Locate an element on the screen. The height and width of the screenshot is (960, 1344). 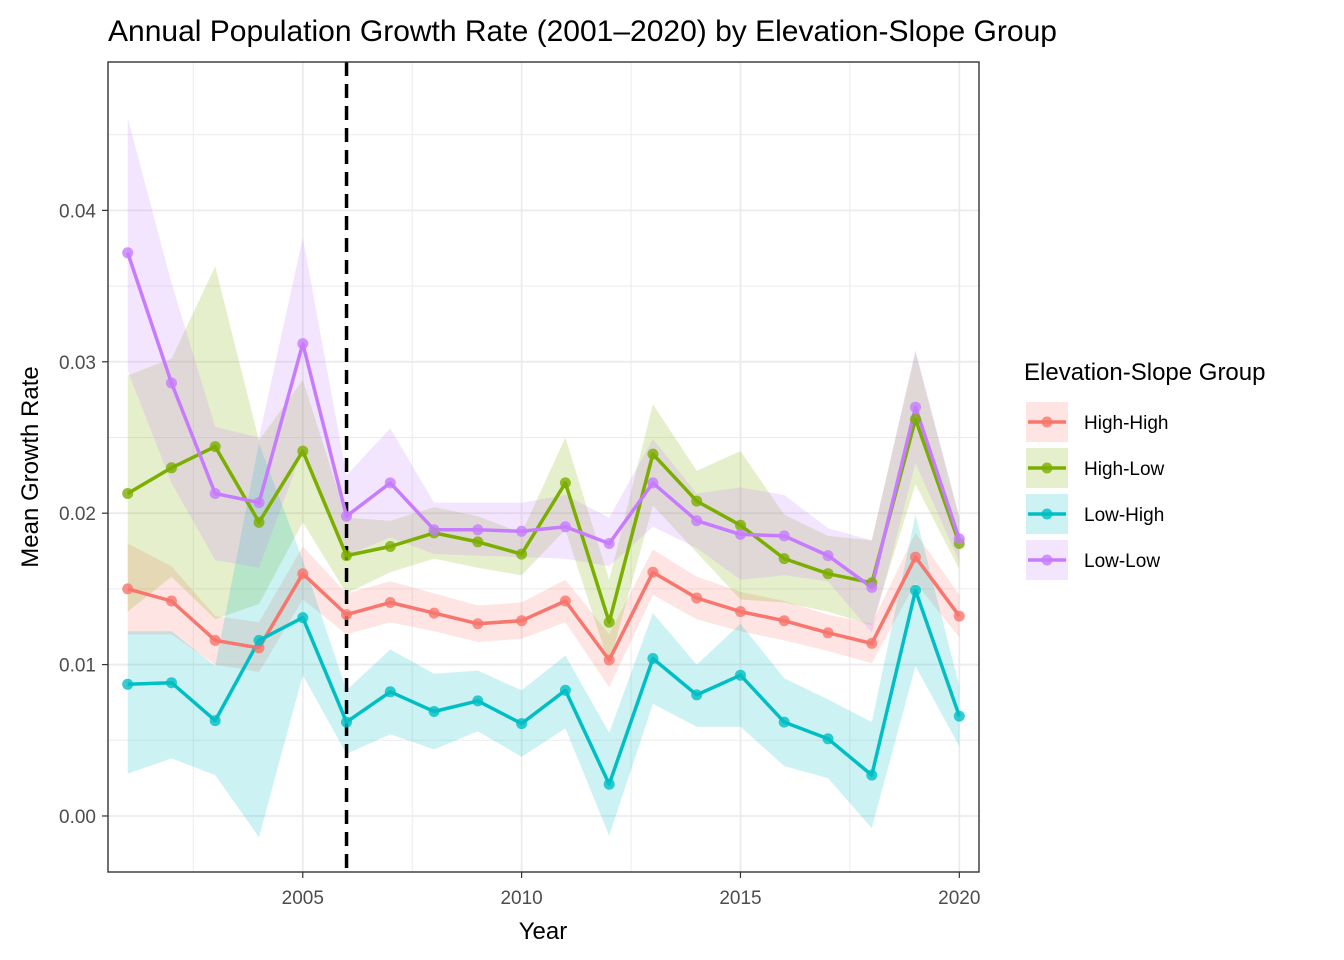
point-high-low-2007 is located at coordinates (390, 546).